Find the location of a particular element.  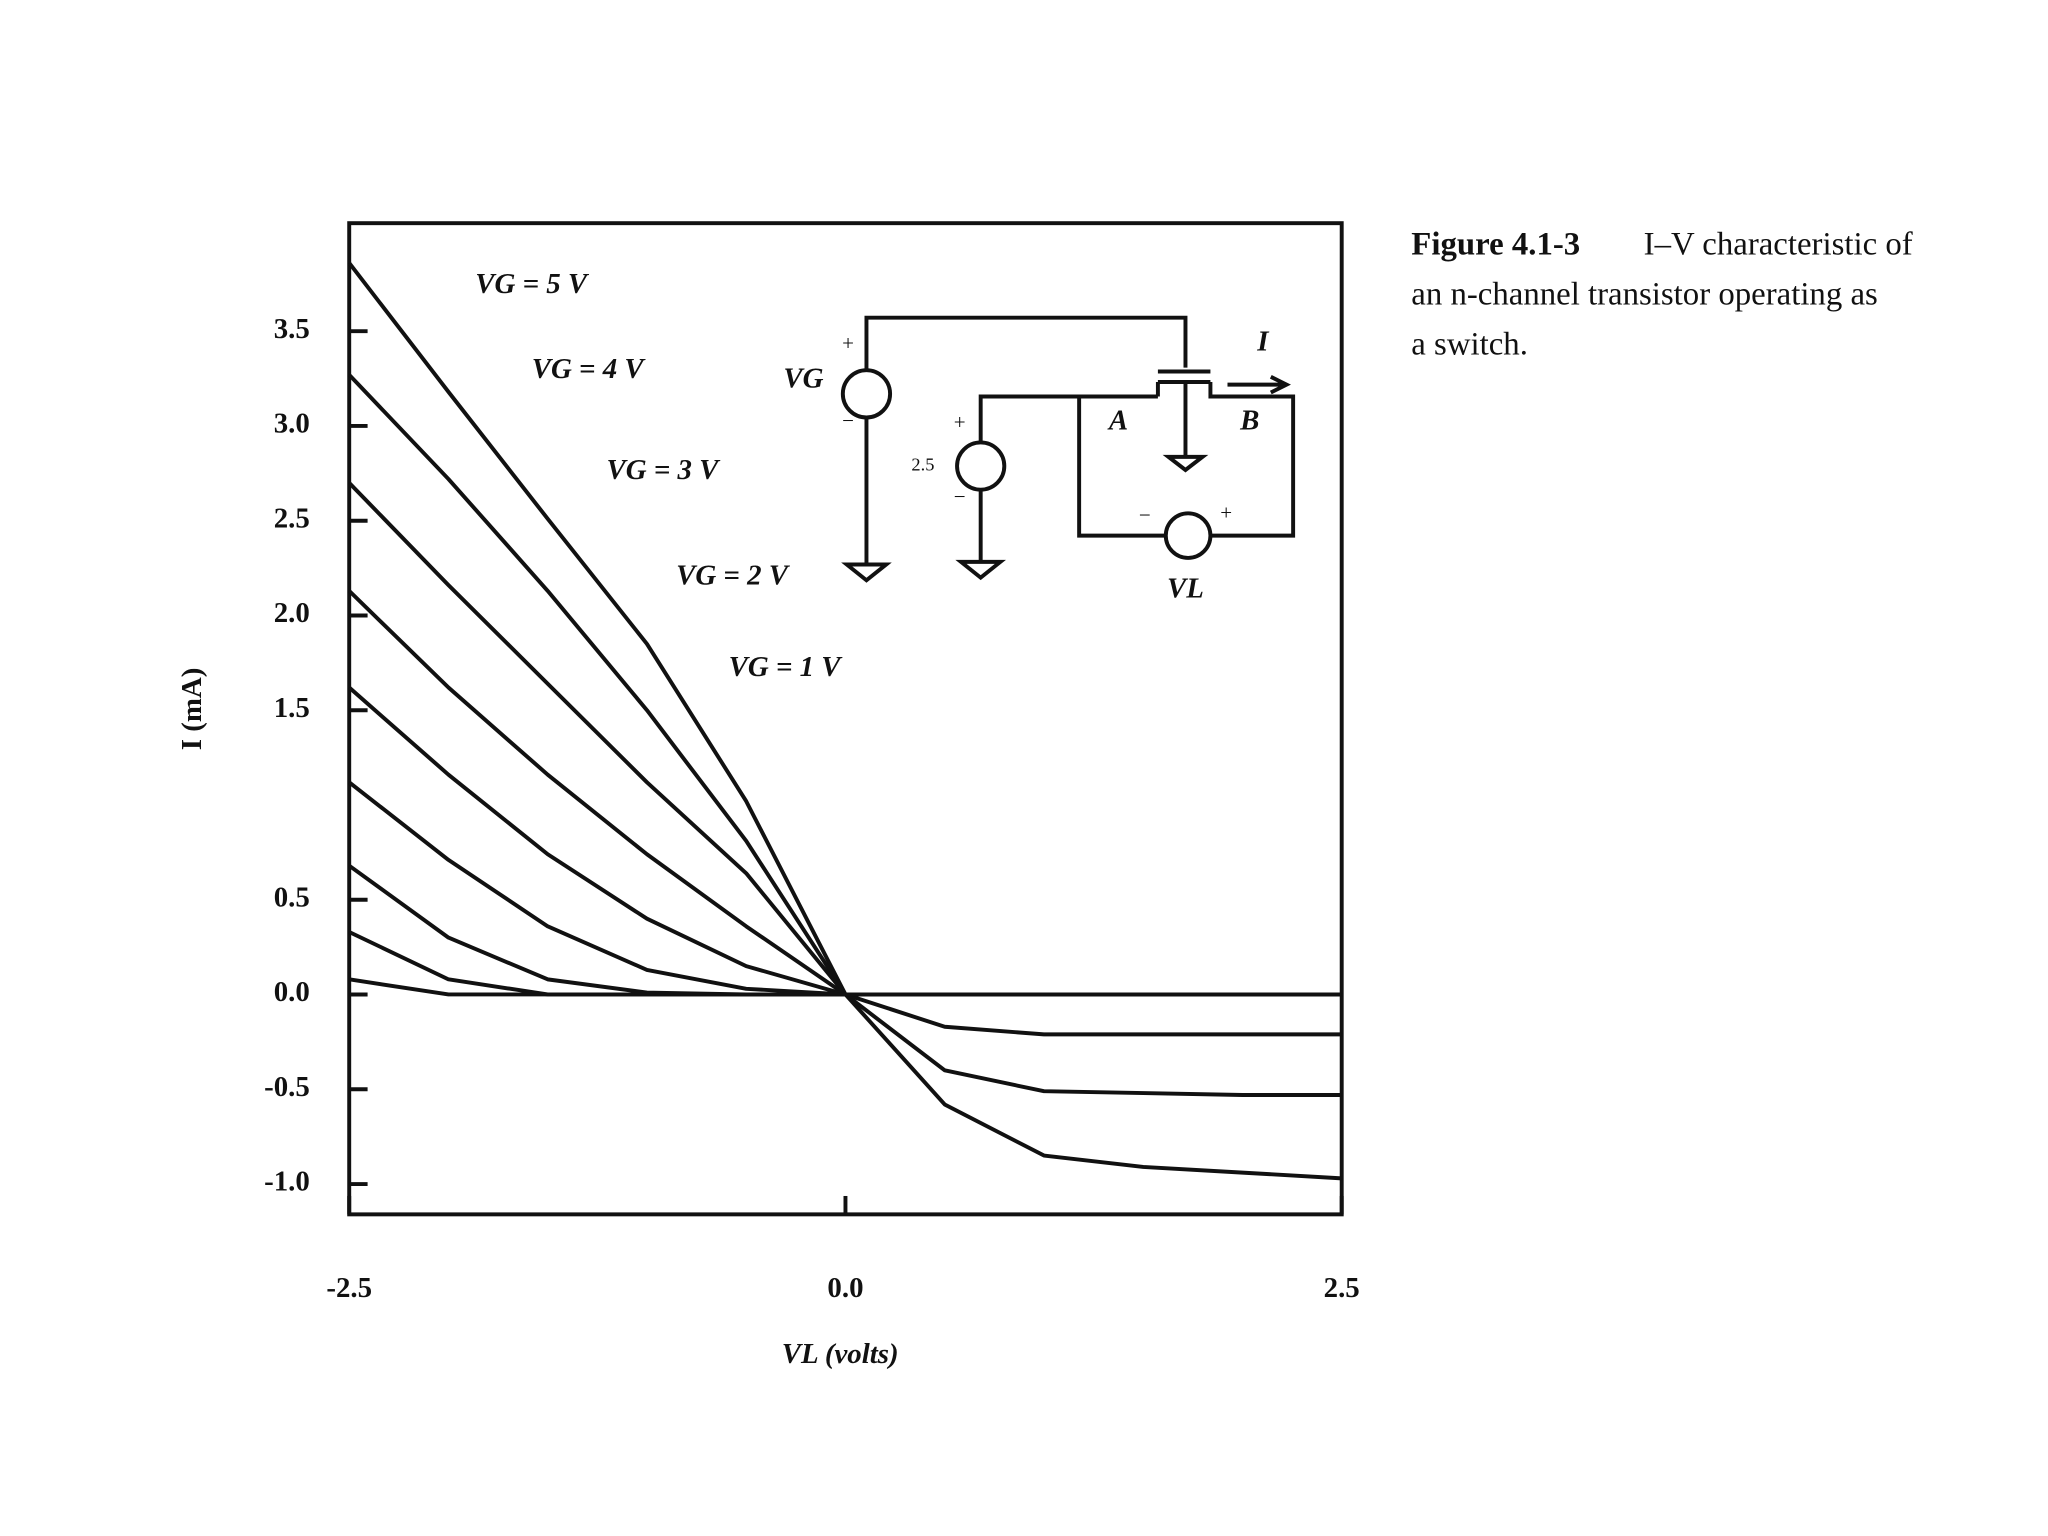

inset-label: I is located at coordinates (1263, 342).